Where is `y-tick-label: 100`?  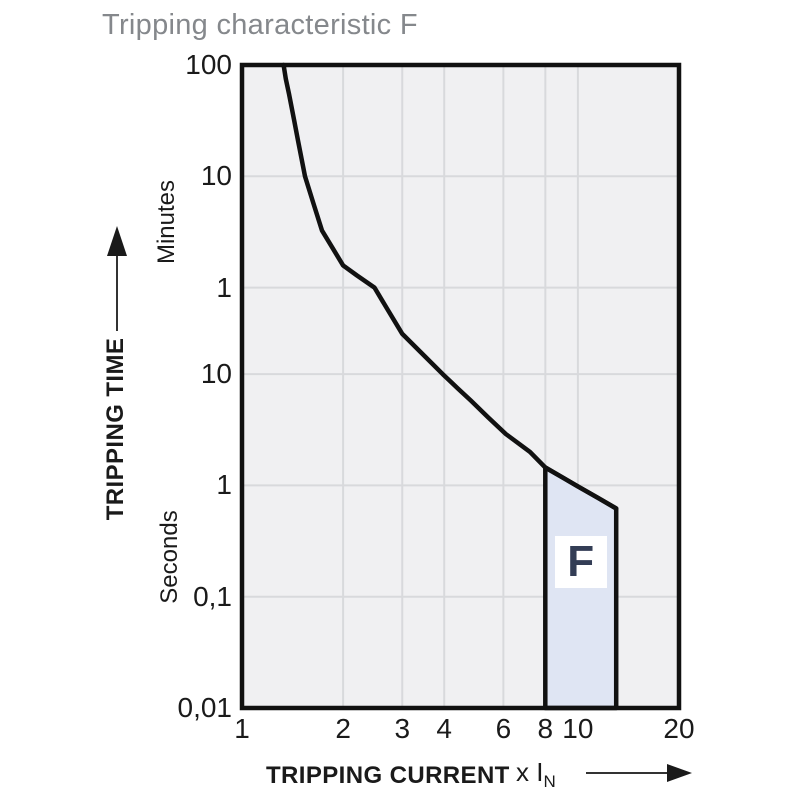 y-tick-label: 100 is located at coordinates (208, 64).